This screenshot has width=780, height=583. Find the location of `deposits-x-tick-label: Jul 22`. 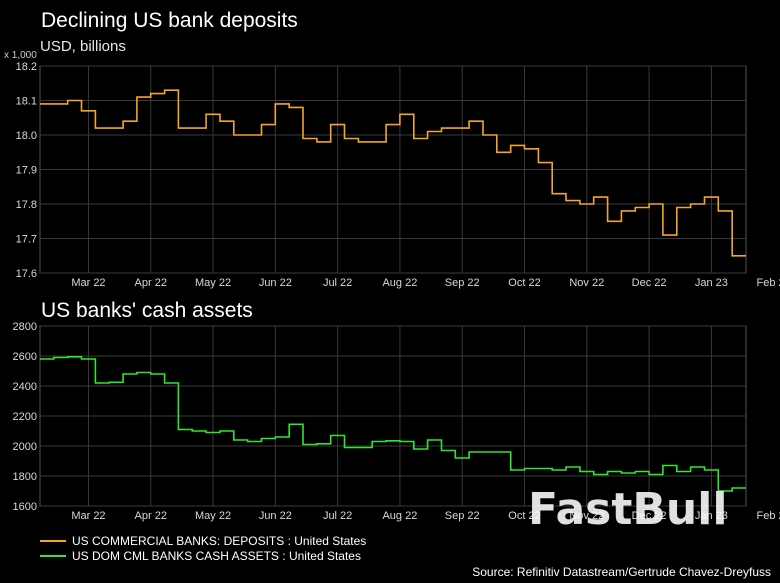

deposits-x-tick-label: Jul 22 is located at coordinates (337, 283).